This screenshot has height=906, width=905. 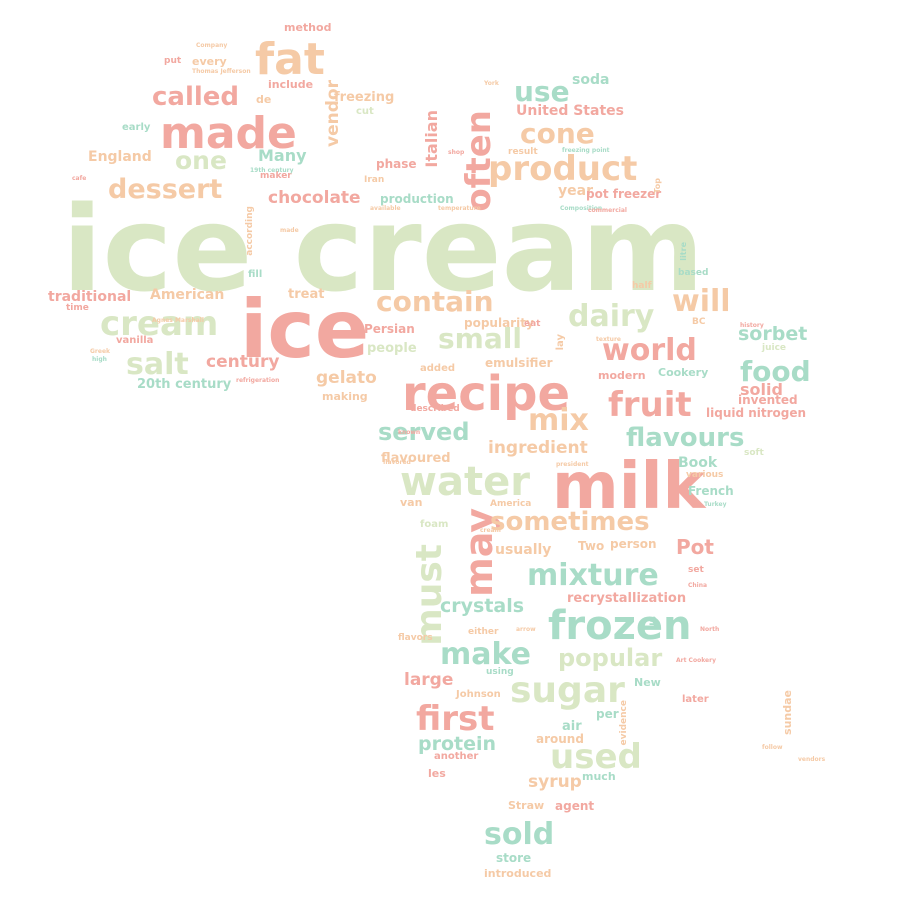 What do you see at coordinates (629, 487) in the screenshot?
I see `word-2: milk` at bounding box center [629, 487].